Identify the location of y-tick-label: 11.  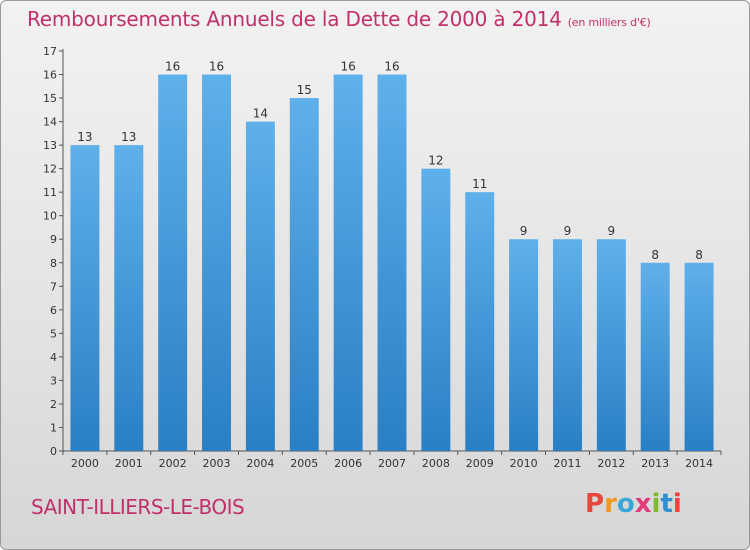
(50, 192).